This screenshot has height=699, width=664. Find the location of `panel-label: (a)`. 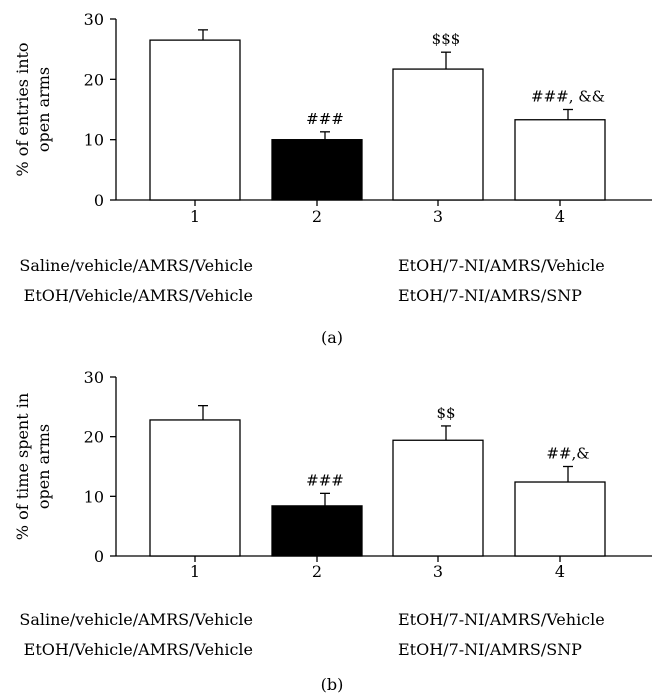

panel-label: (a) is located at coordinates (332, 337).